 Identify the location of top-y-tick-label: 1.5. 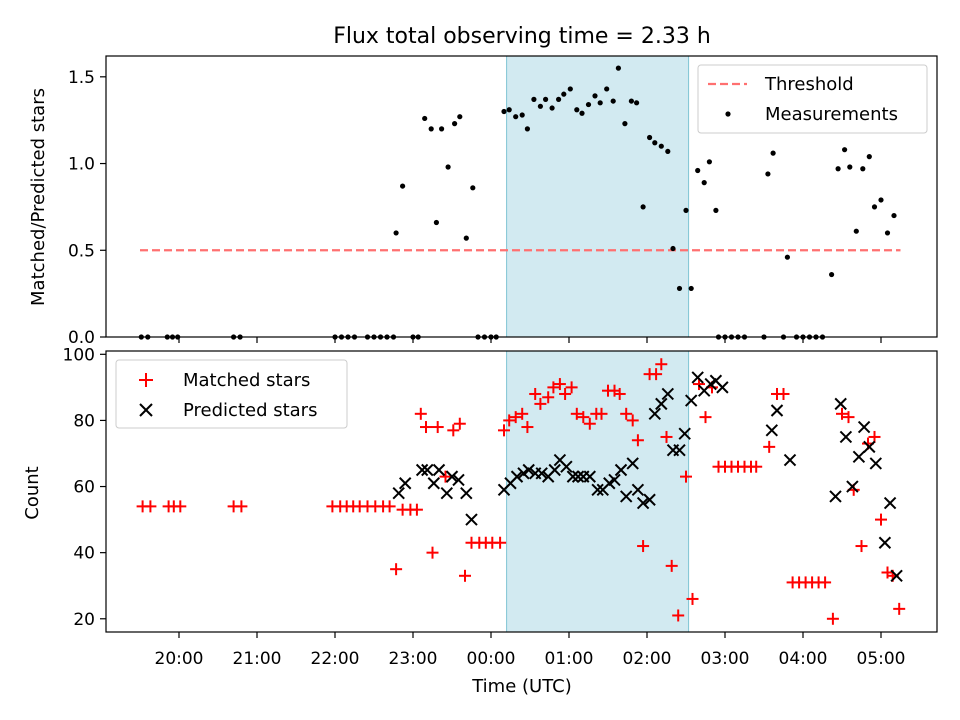
(81, 78).